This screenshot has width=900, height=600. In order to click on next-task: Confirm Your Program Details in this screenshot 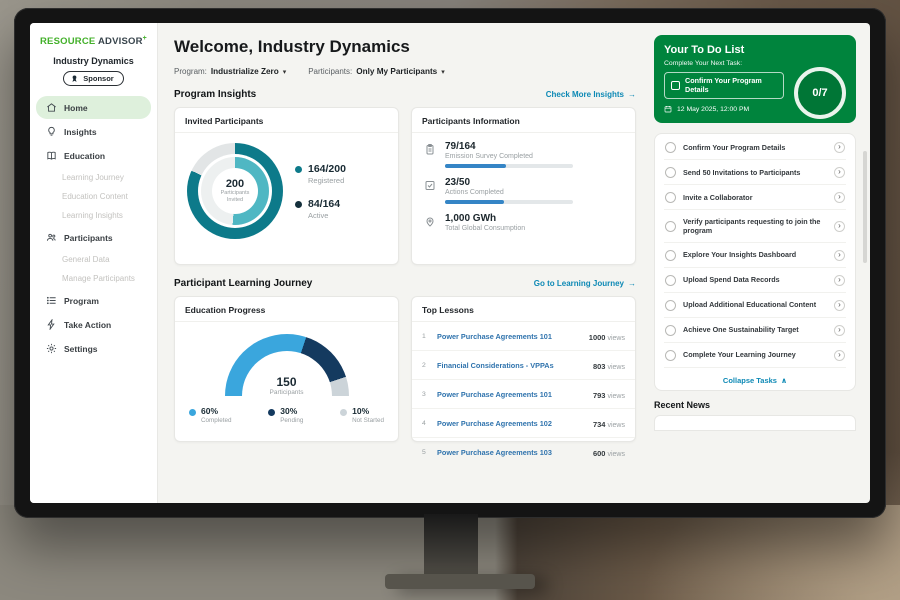, I will do `click(724, 86)`.